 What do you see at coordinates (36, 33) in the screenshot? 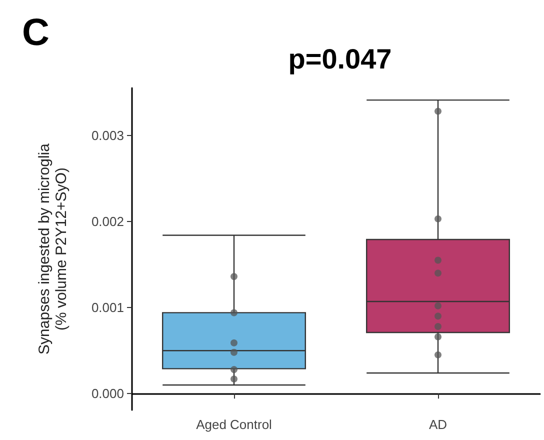
I see `text: C` at bounding box center [36, 33].